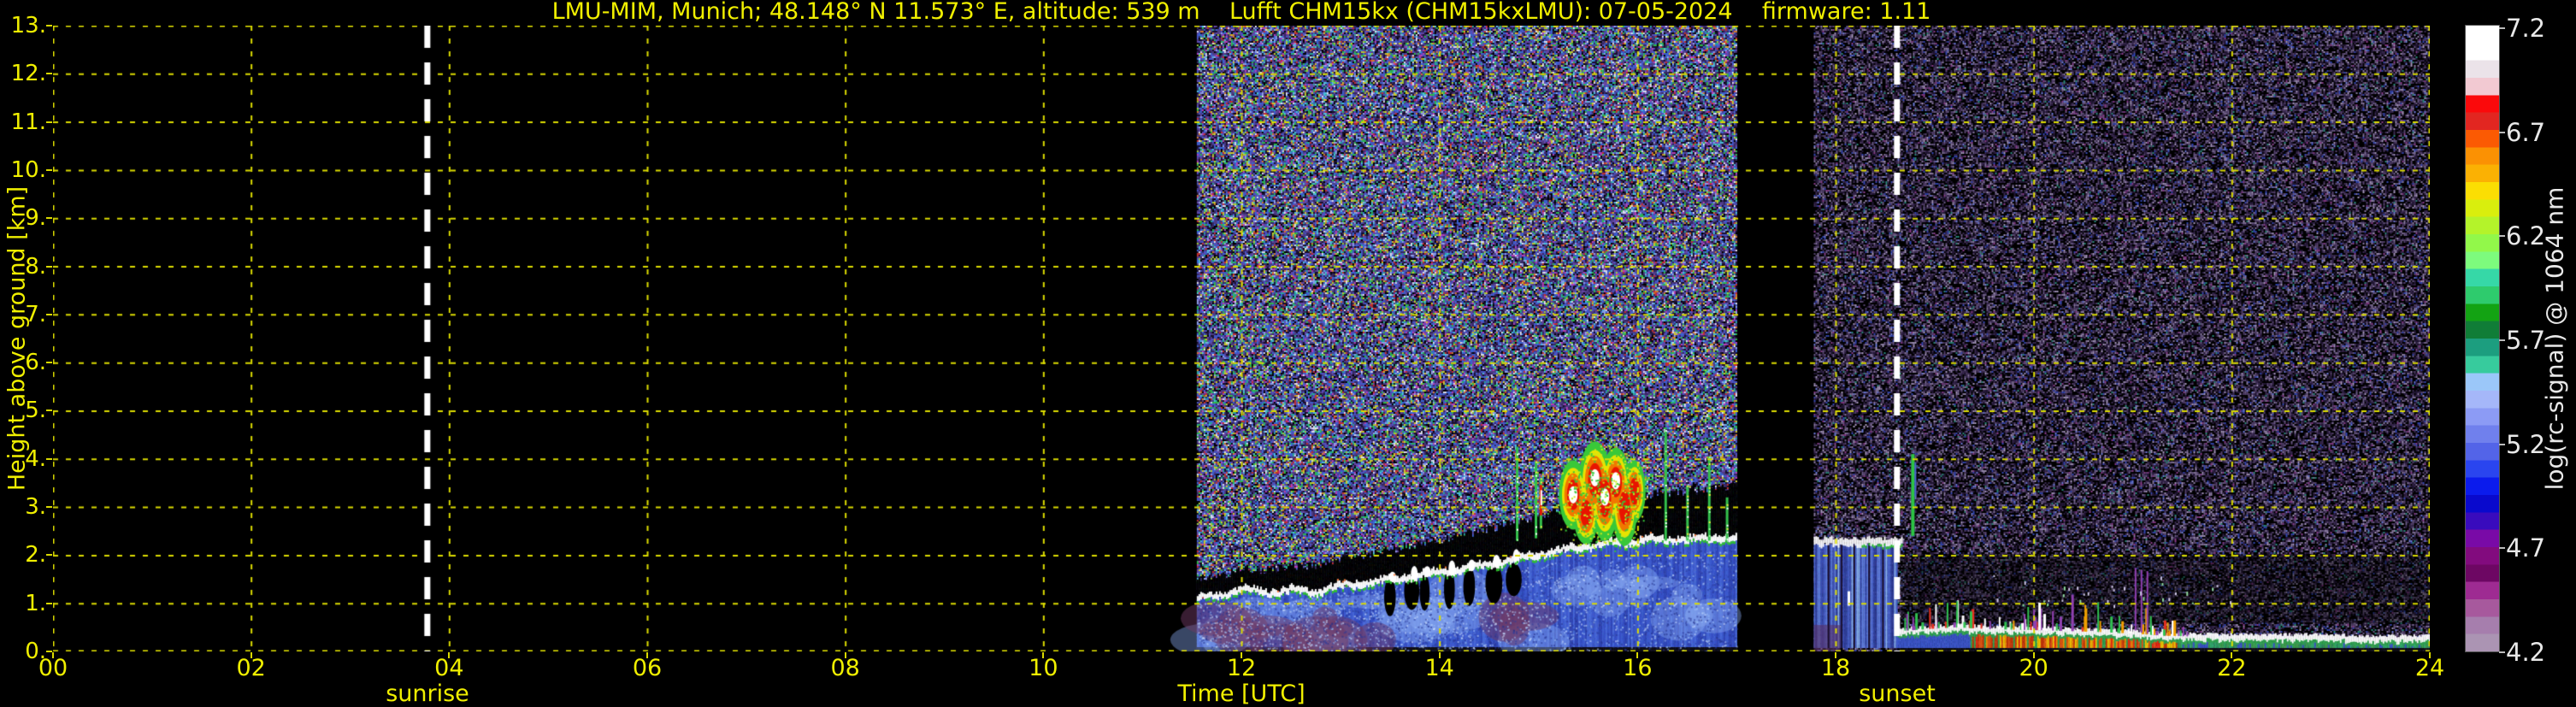  What do you see at coordinates (2526, 29) in the screenshot?
I see `colorbar-tick-label: 7.2` at bounding box center [2526, 29].